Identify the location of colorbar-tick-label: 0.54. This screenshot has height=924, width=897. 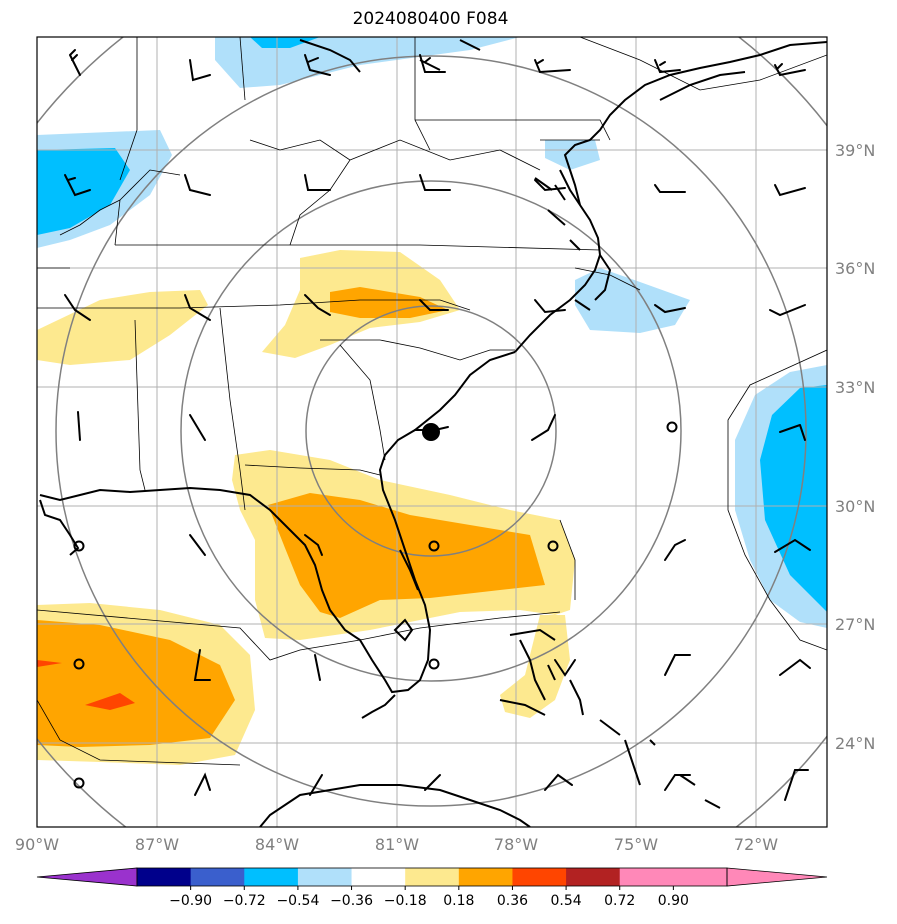
(566, 901).